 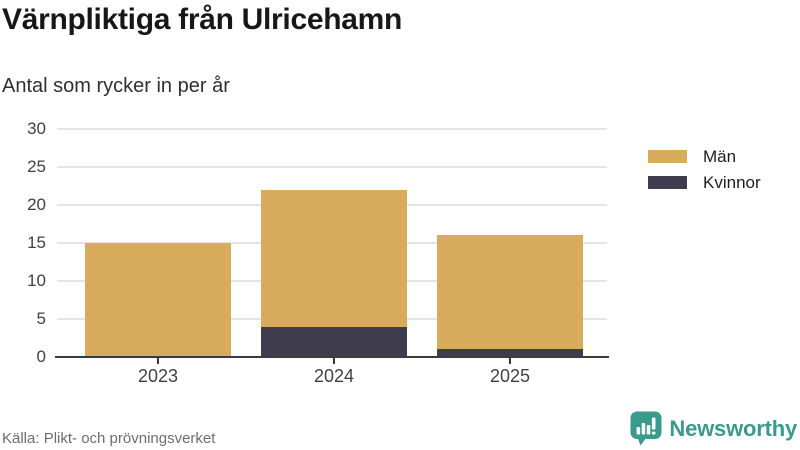 I want to click on legend-item-kvinnor: Kvinnor, so click(x=704, y=182).